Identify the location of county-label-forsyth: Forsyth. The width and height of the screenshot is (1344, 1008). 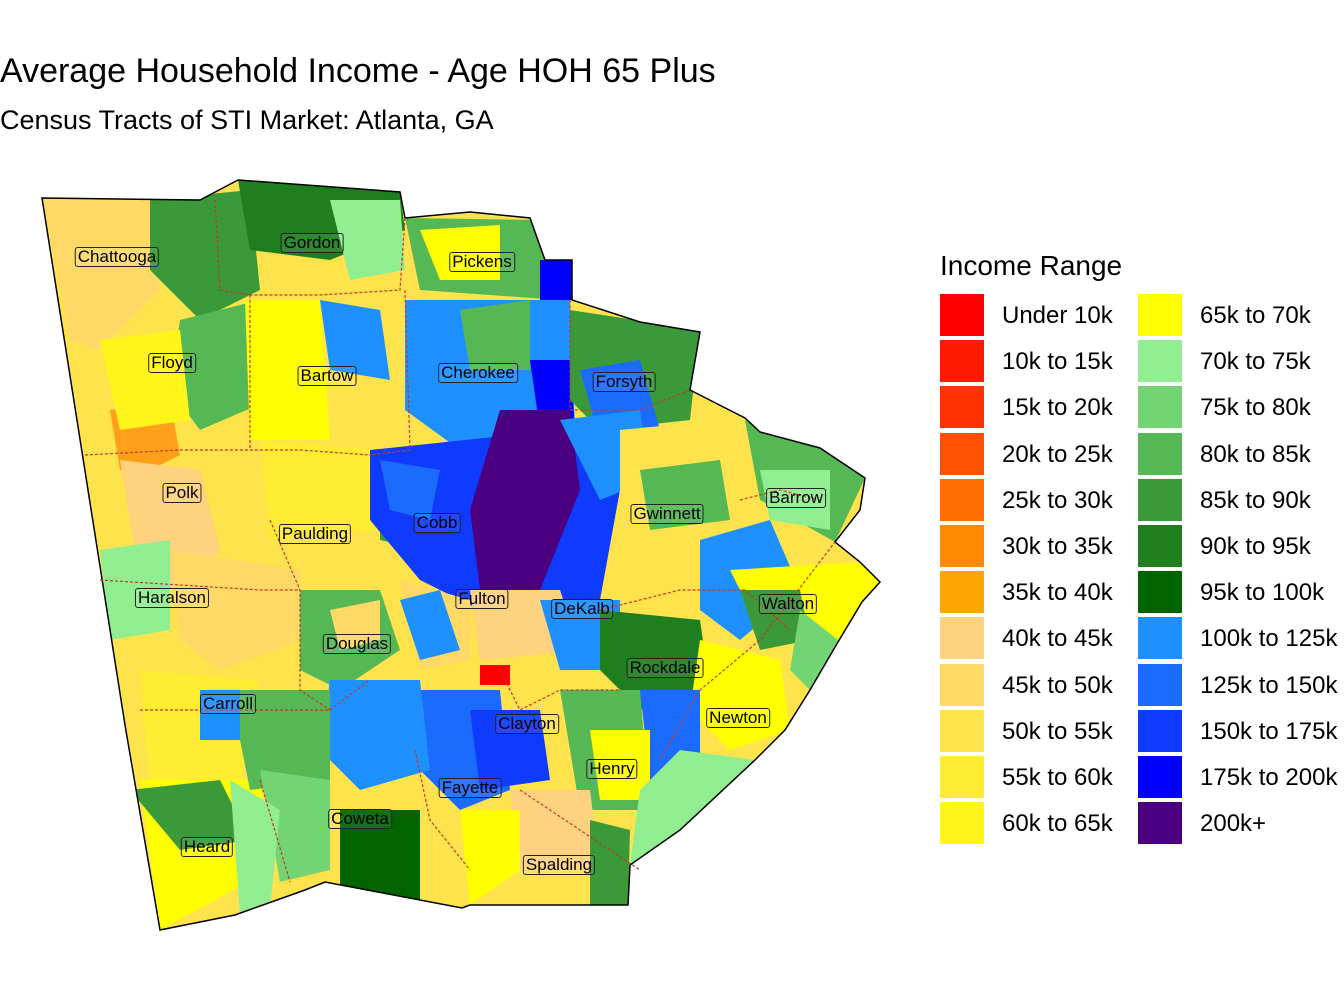
(624, 382).